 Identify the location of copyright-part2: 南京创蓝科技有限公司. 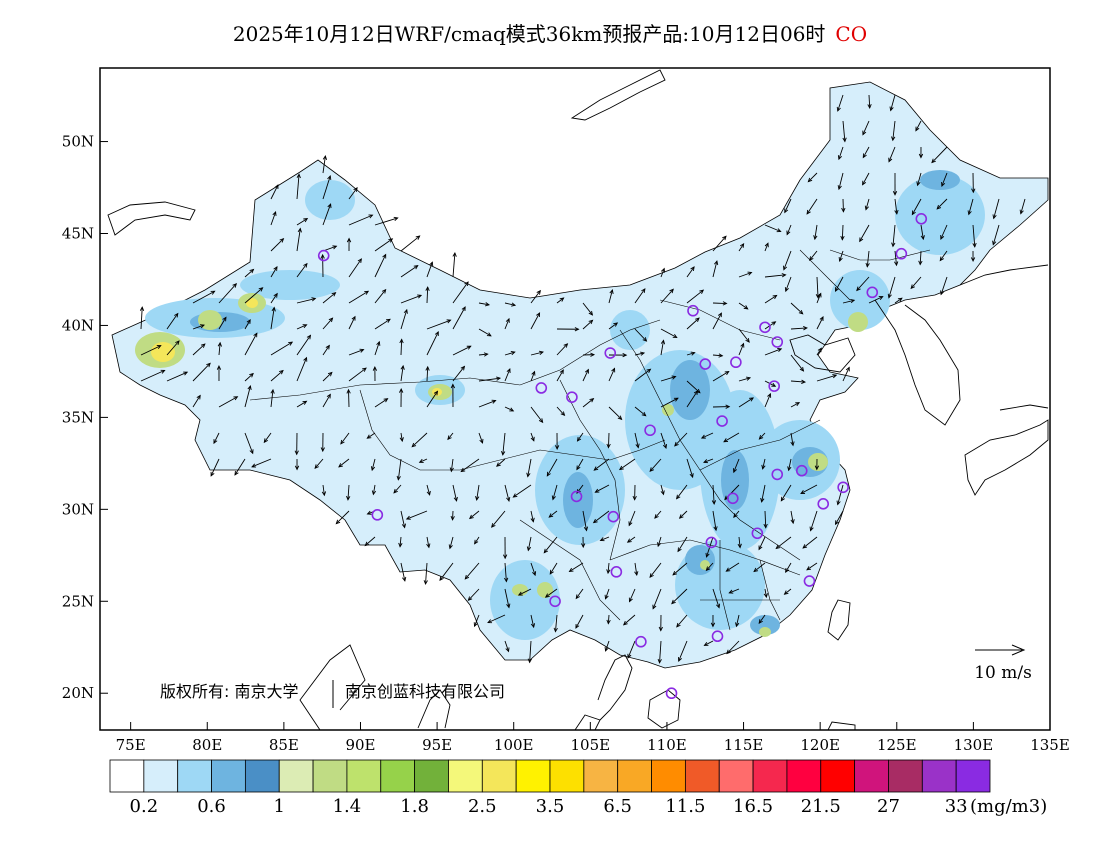
(425, 691).